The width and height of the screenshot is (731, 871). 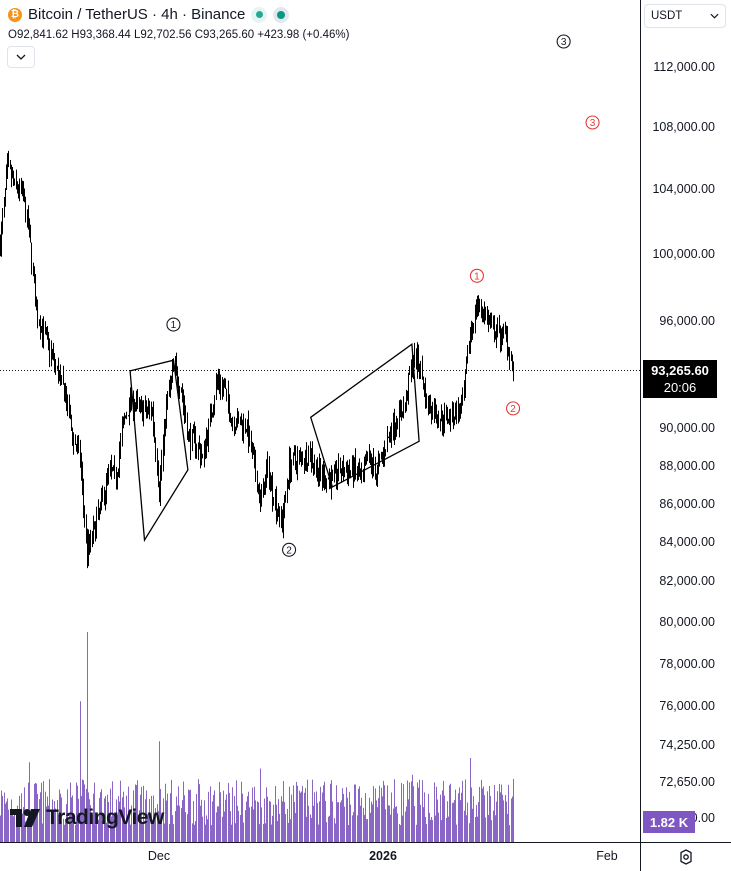 What do you see at coordinates (687, 664) in the screenshot?
I see `price-tick-label: 78,000.00` at bounding box center [687, 664].